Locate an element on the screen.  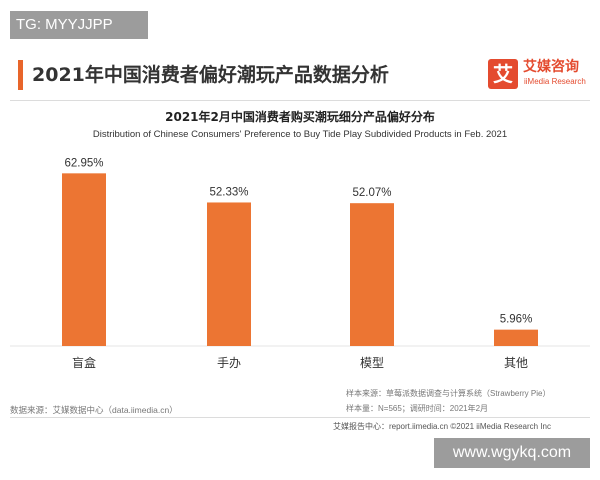
header-divider is located at coordinates (300, 100).